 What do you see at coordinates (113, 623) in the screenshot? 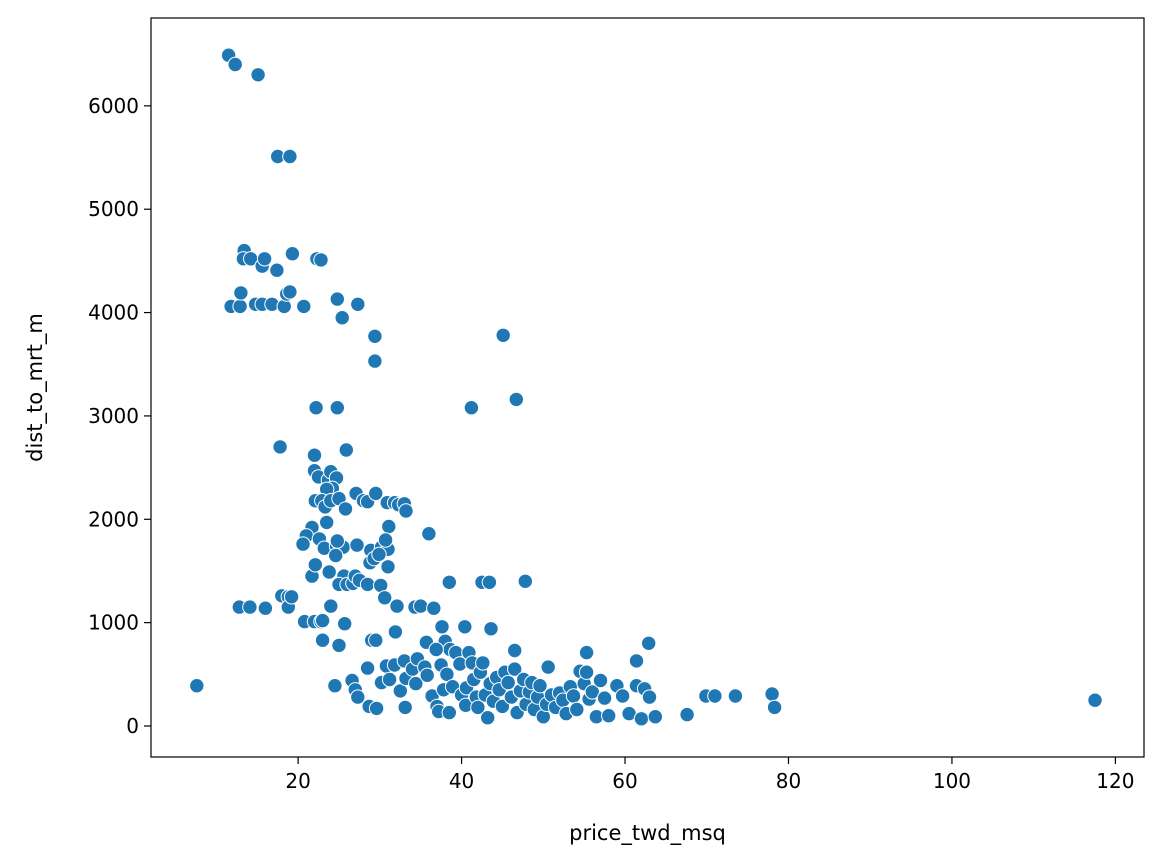
I see `y-tick-label: 1000` at bounding box center [113, 623].